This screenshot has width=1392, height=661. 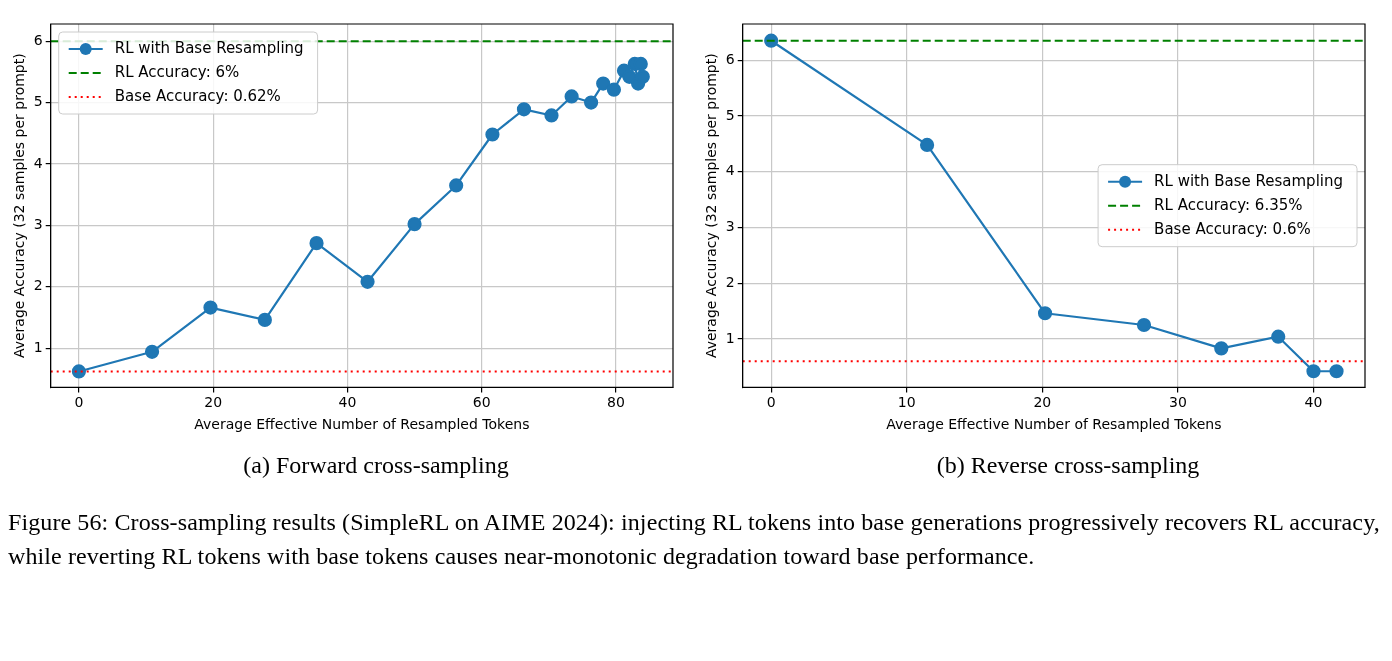 I want to click on legend-label: RL Accuracy: 6%, so click(x=177, y=71).